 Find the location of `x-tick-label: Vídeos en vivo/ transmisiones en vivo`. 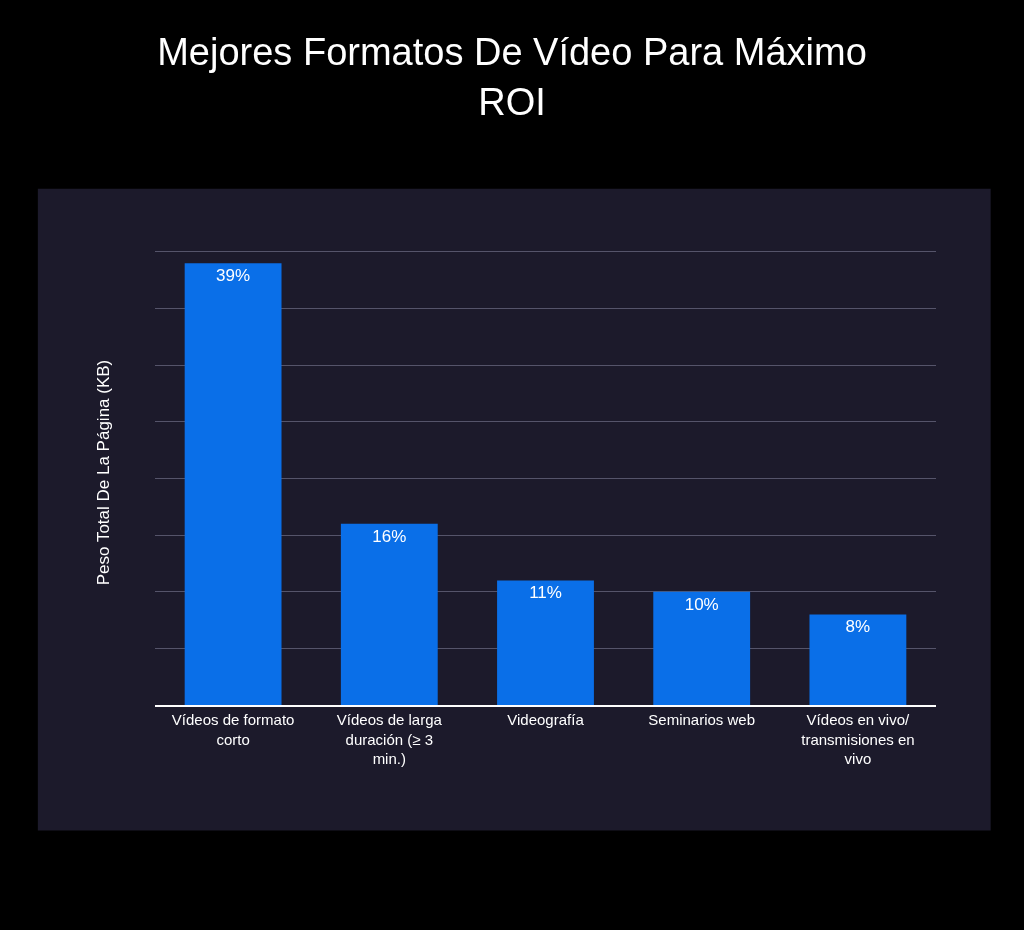

x-tick-label: Vídeos en vivo/ transmisiones en vivo is located at coordinates (858, 739).